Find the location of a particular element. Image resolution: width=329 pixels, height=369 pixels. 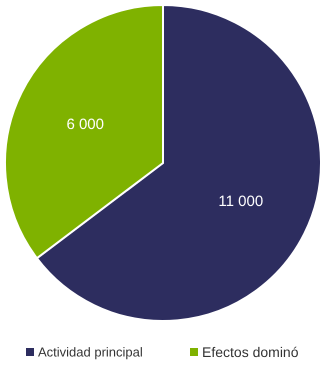

data-label: 6 000 is located at coordinates (85, 124).